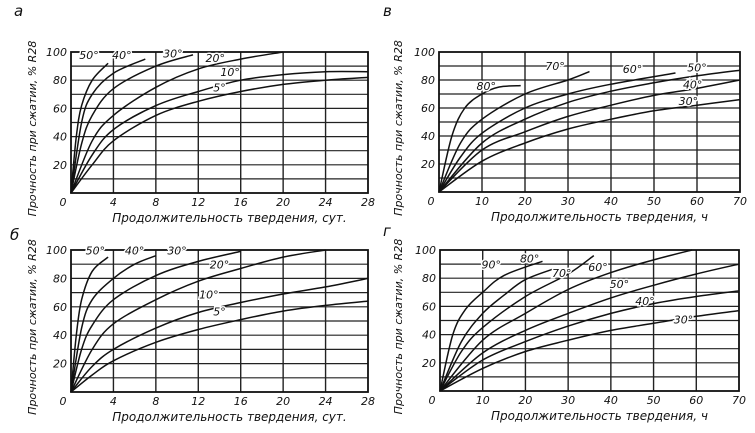 The height and width of the screenshot is (433, 755). I want to click on series-label: 20°, so click(220, 264).